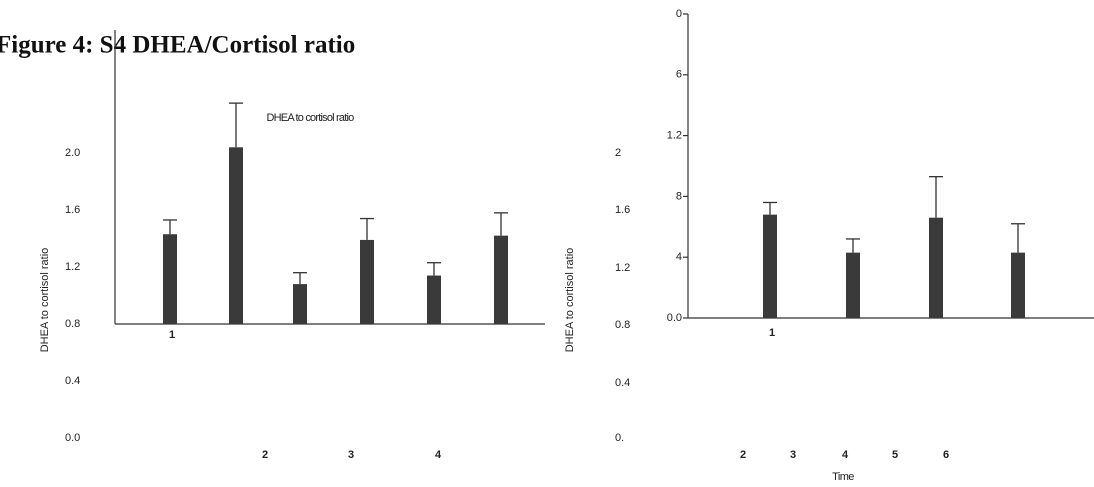 This screenshot has height=487, width=1094. Describe the element at coordinates (72, 153) in the screenshot. I see `y-tick-label: 2.0` at that location.